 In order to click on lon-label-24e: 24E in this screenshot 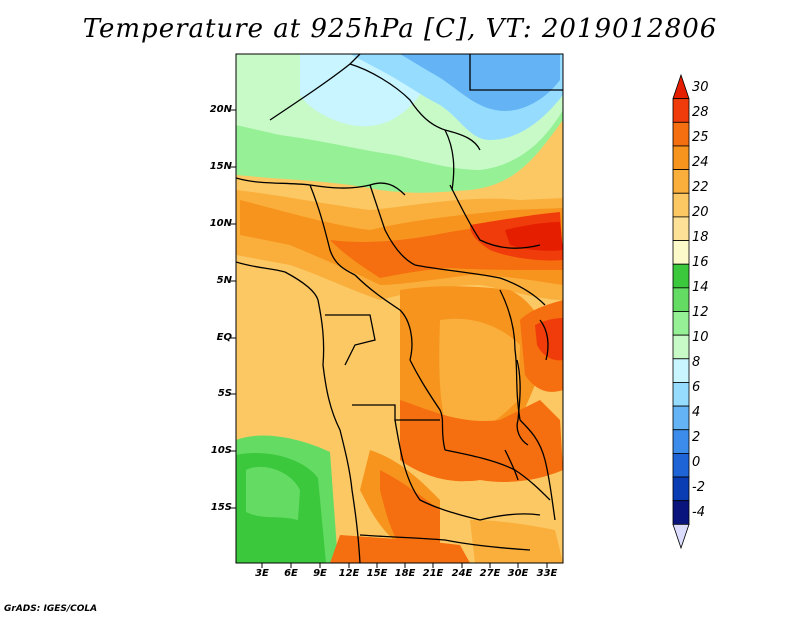, I will do `click(462, 573)`.